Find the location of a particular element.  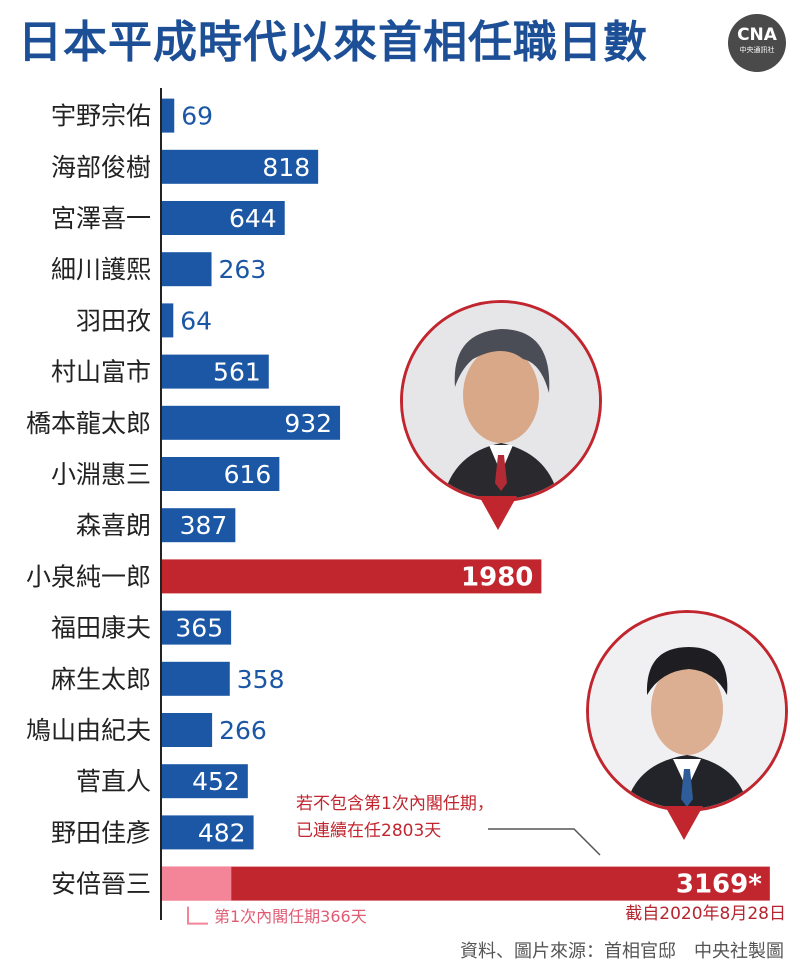

bar-first-term-segment is located at coordinates (196, 883).